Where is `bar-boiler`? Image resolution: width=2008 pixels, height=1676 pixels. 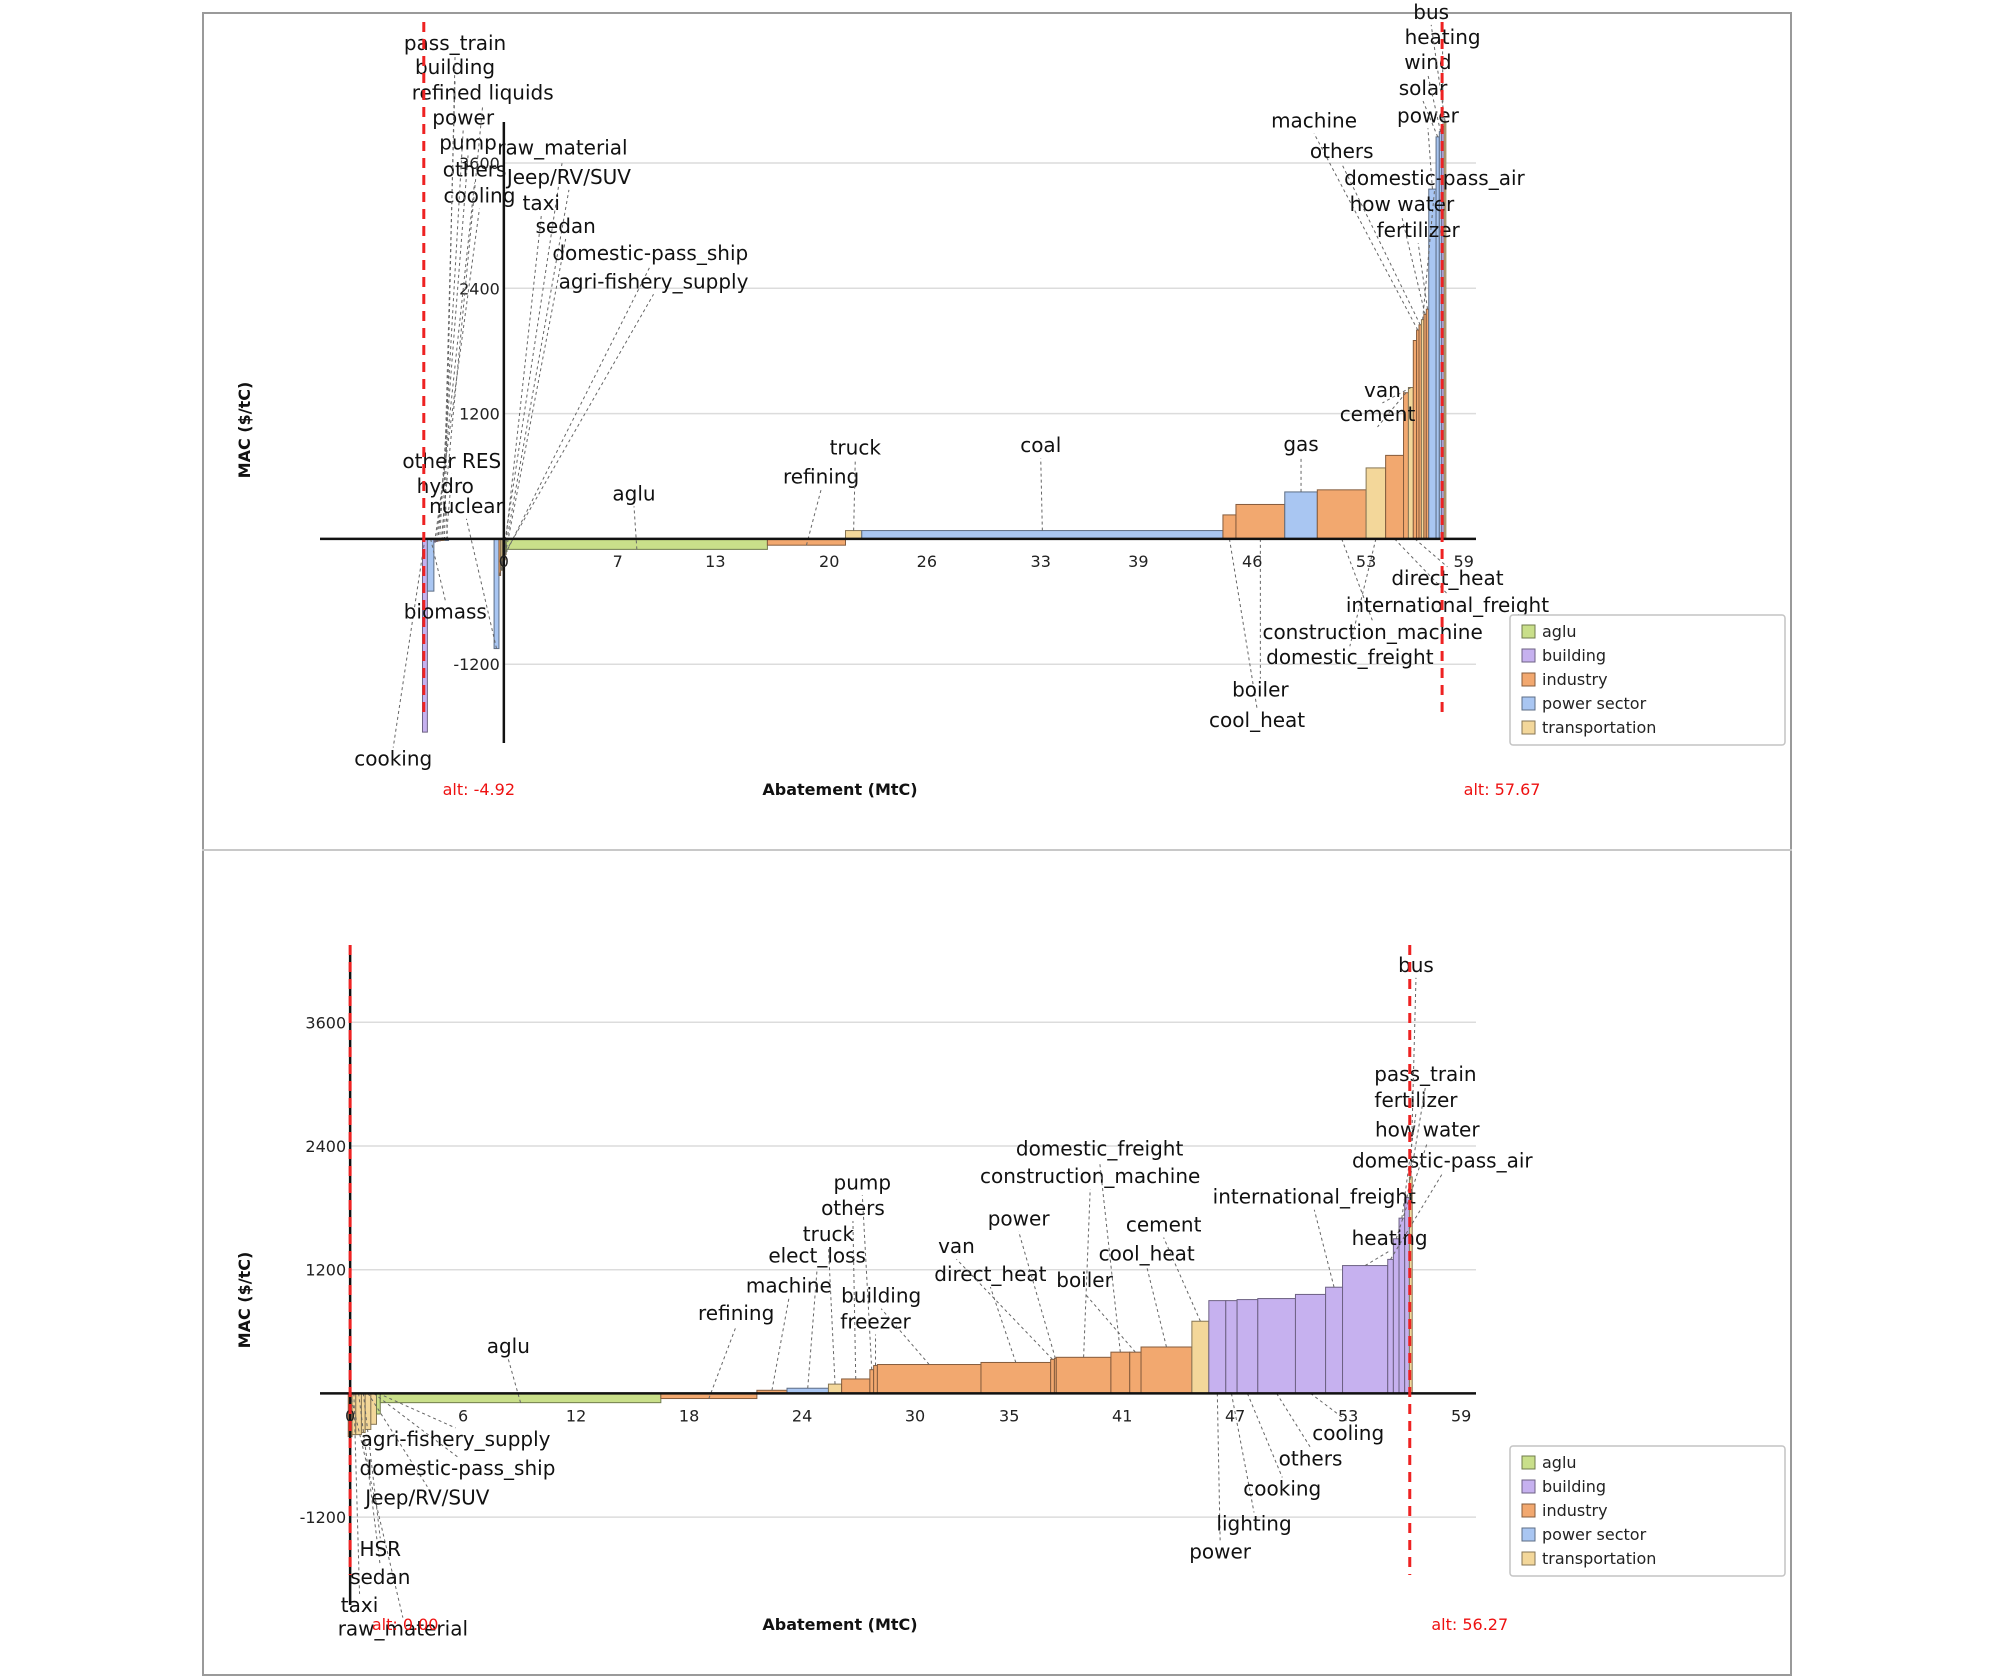
bar-boiler is located at coordinates (1135, 1372).